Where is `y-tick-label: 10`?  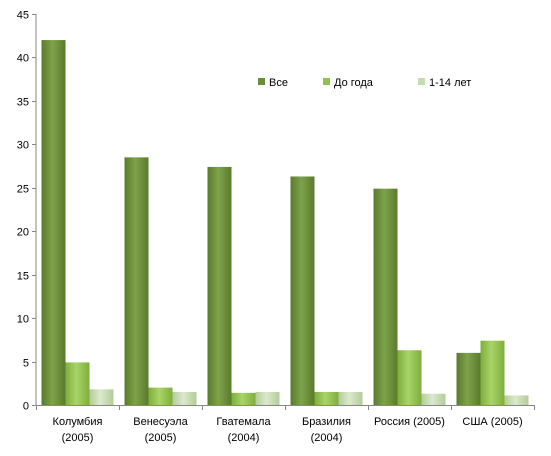
y-tick-label: 10 is located at coordinates (23, 320).